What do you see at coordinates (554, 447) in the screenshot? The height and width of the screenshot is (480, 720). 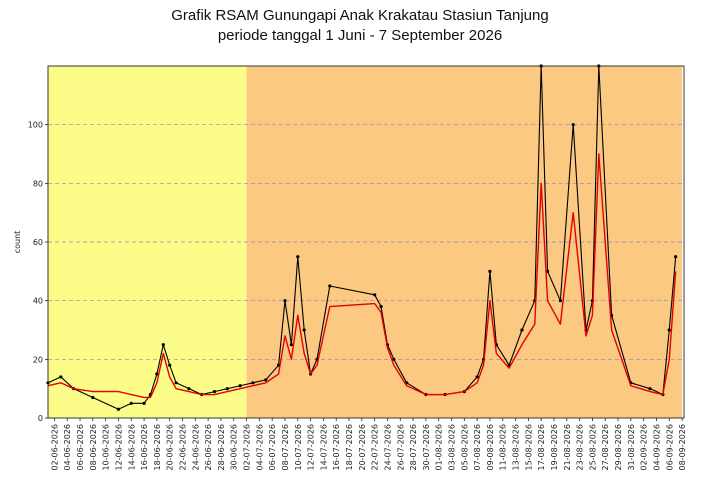 I see `xtick-label-39: 19-08-2026` at bounding box center [554, 447].